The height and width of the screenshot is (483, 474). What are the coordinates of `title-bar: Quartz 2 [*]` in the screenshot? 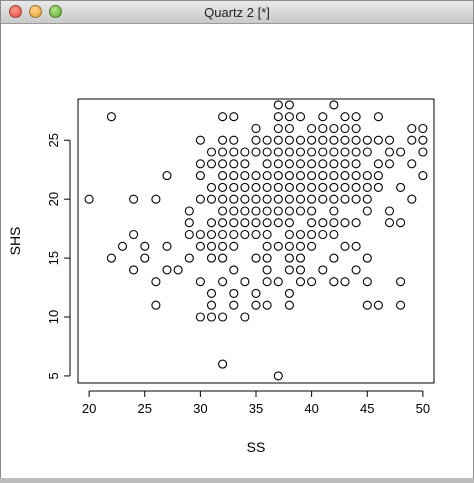 It's located at (237, 12).